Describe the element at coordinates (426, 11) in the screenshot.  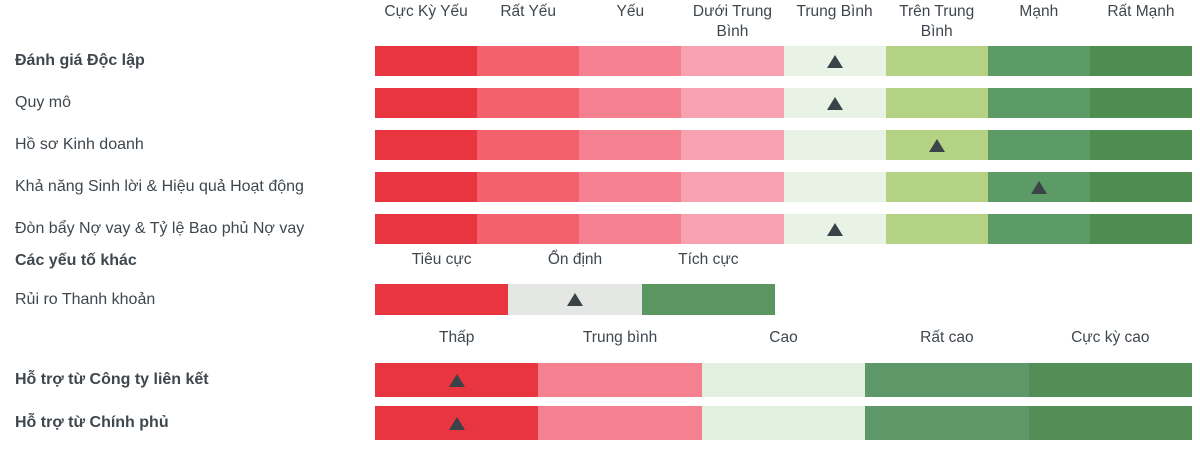
I see `scale-header-label: Cực Kỳ Yếu` at that location.